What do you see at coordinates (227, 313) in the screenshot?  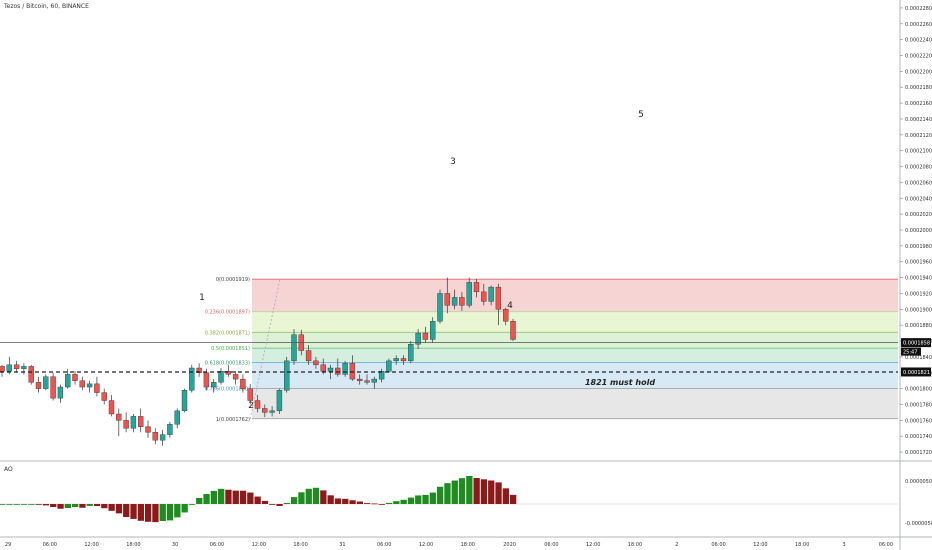 I see `fib-label: 0.236(0.0001897)` at bounding box center [227, 313].